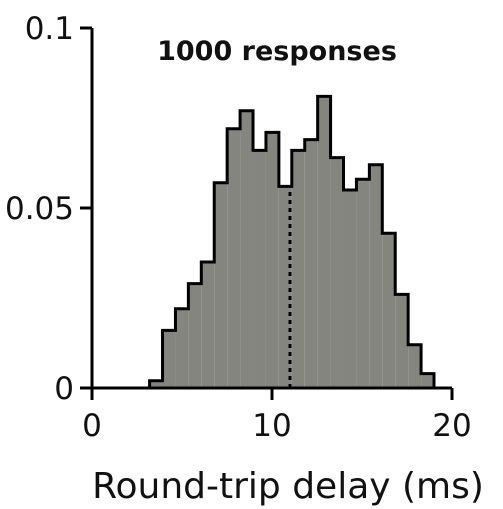 This screenshot has height=509, width=503. I want to click on x-tick-label: 20, so click(451, 426).